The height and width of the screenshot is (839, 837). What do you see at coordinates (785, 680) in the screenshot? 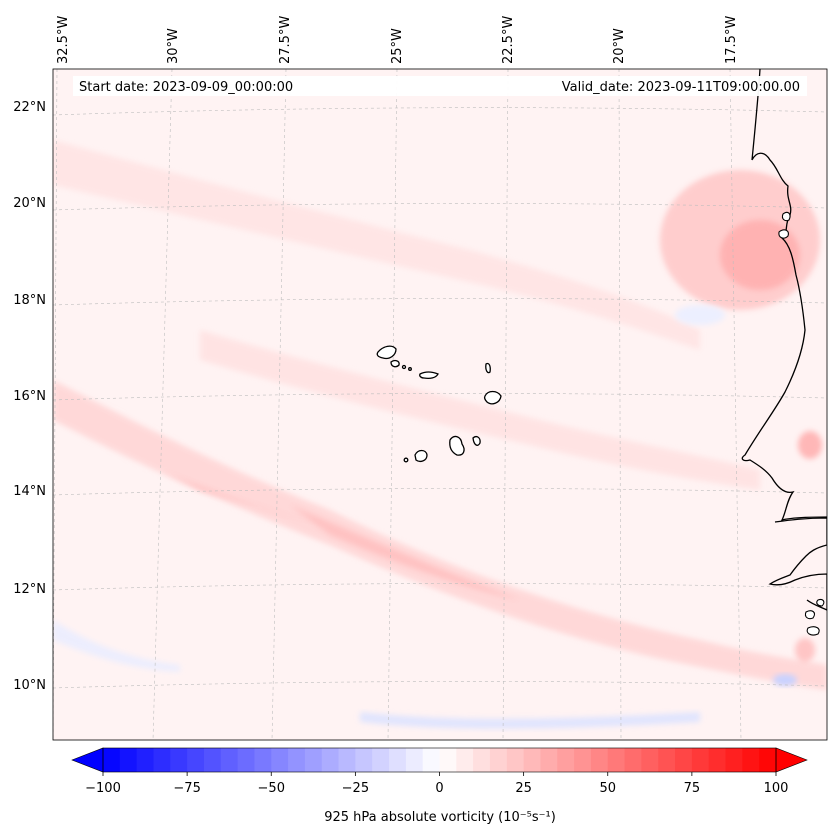
I see `negative-vorticity-spot` at bounding box center [785, 680].